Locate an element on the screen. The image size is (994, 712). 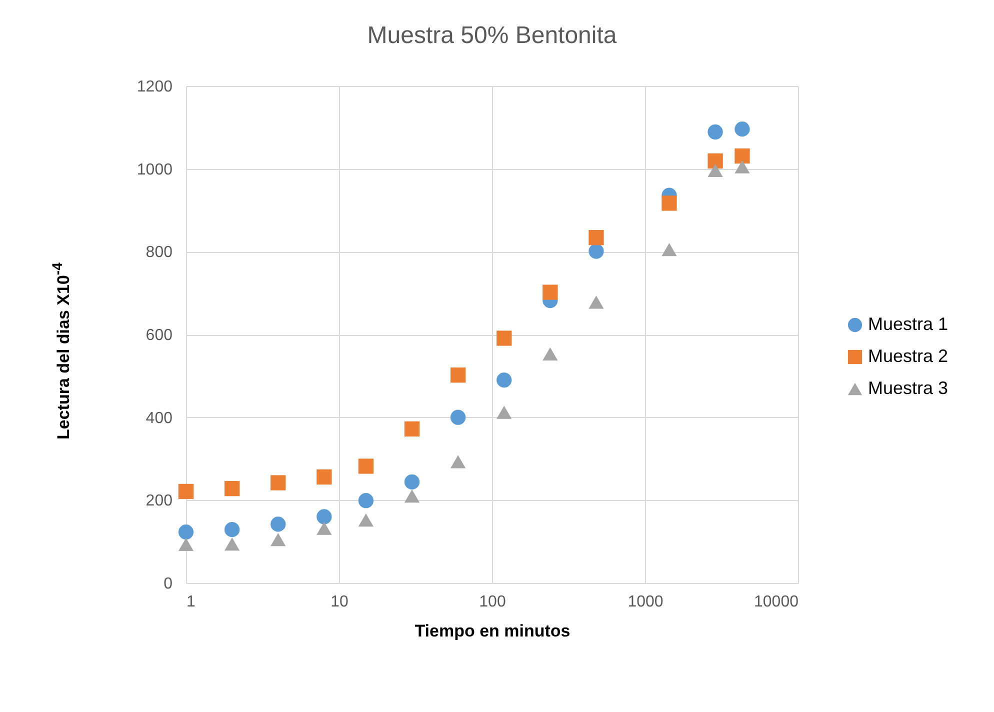
y-tick-label: 0 is located at coordinates (168, 584).